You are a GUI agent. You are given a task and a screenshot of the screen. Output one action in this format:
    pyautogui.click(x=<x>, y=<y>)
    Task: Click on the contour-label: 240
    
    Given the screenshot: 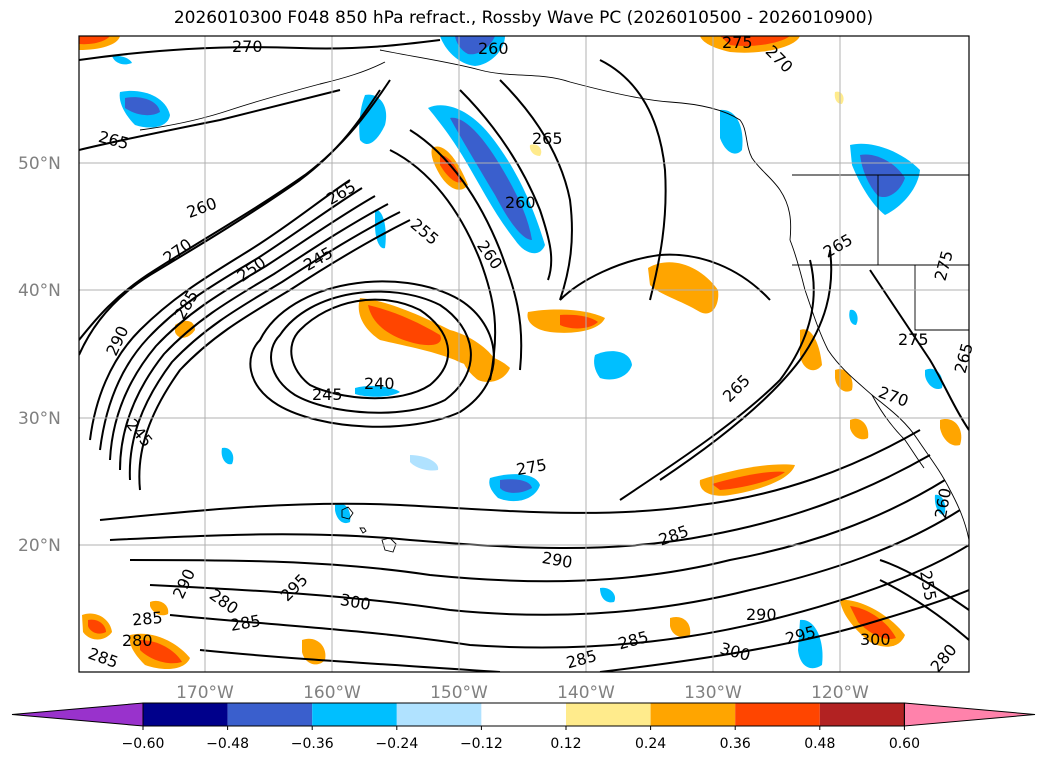 What is the action you would take?
    pyautogui.click(x=379, y=383)
    